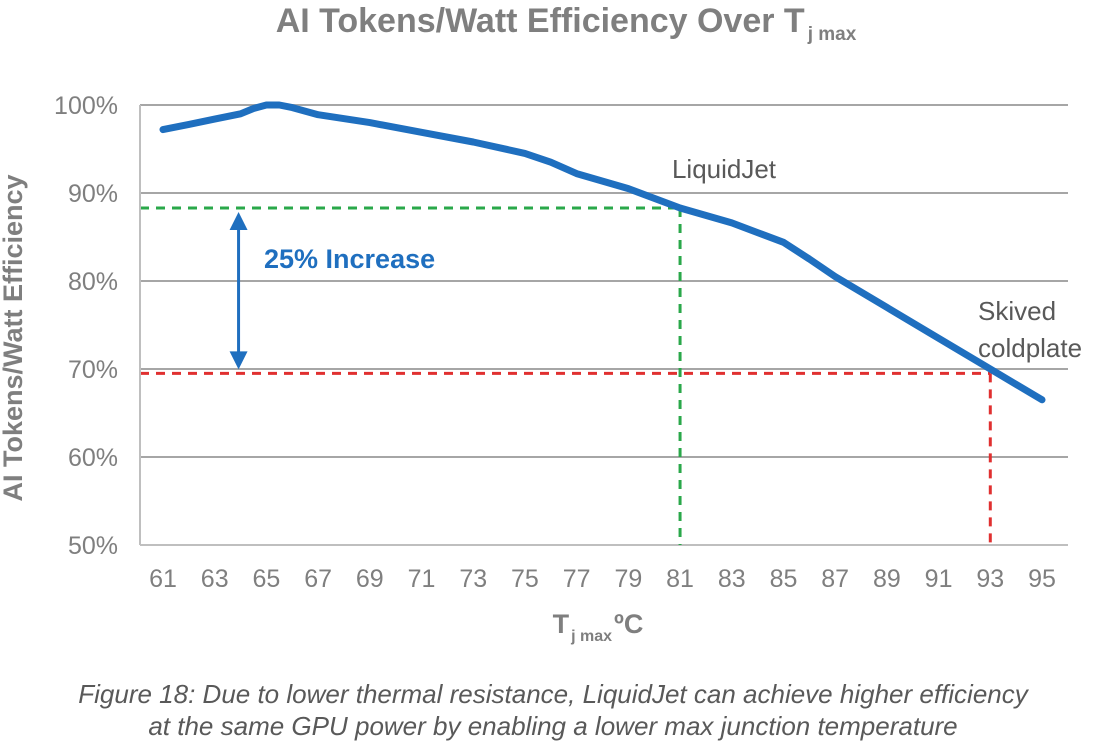 The image size is (1106, 749). What do you see at coordinates (835, 579) in the screenshot?
I see `x-tick-label: 87` at bounding box center [835, 579].